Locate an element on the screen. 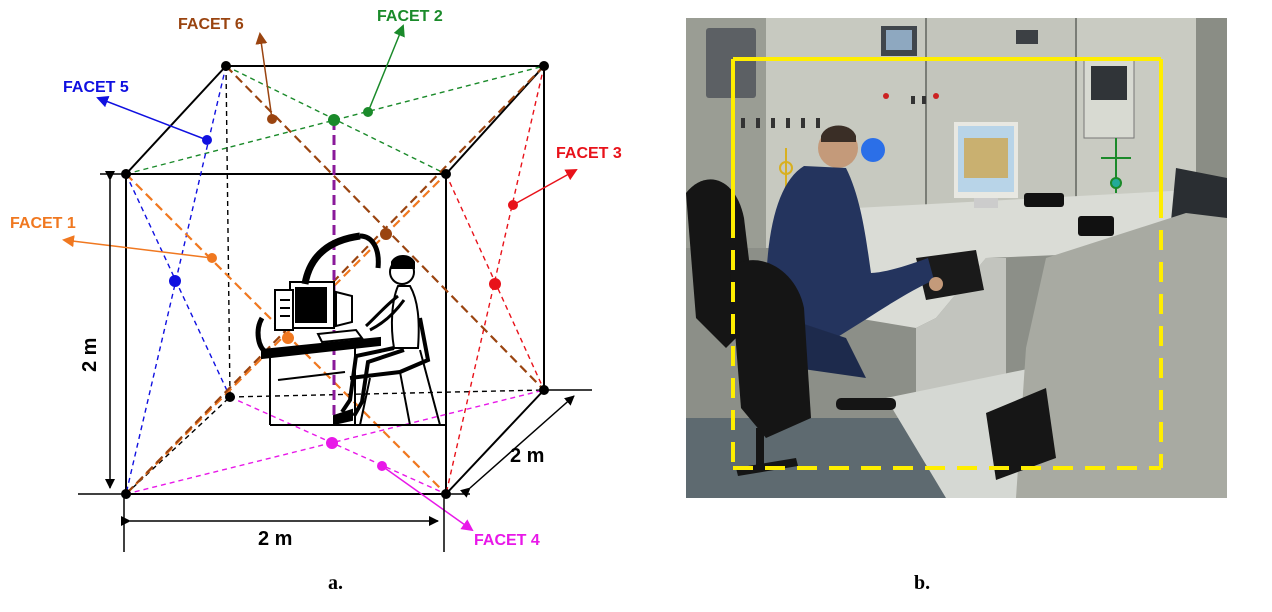 The width and height of the screenshot is (1272, 612). caption-a: a. is located at coordinates (335, 583).